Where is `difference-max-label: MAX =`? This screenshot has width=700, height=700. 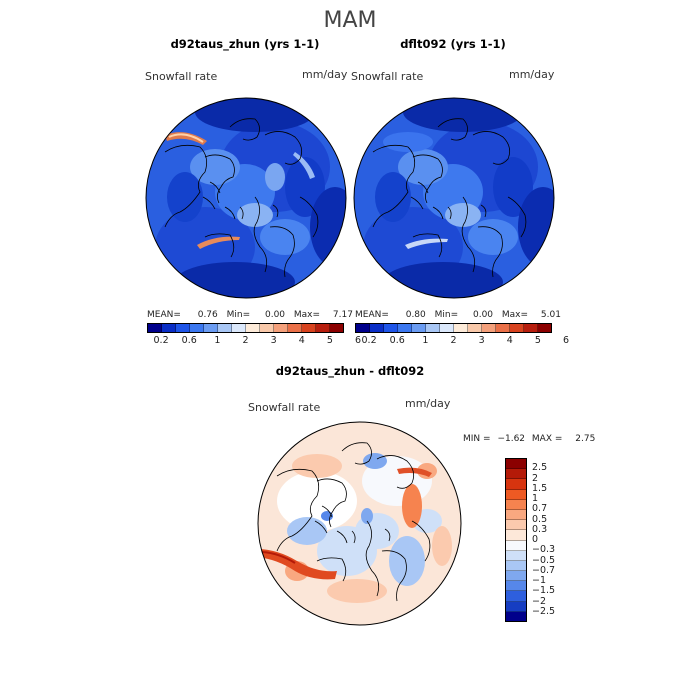
difference-max-label: MAX = is located at coordinates (547, 439).